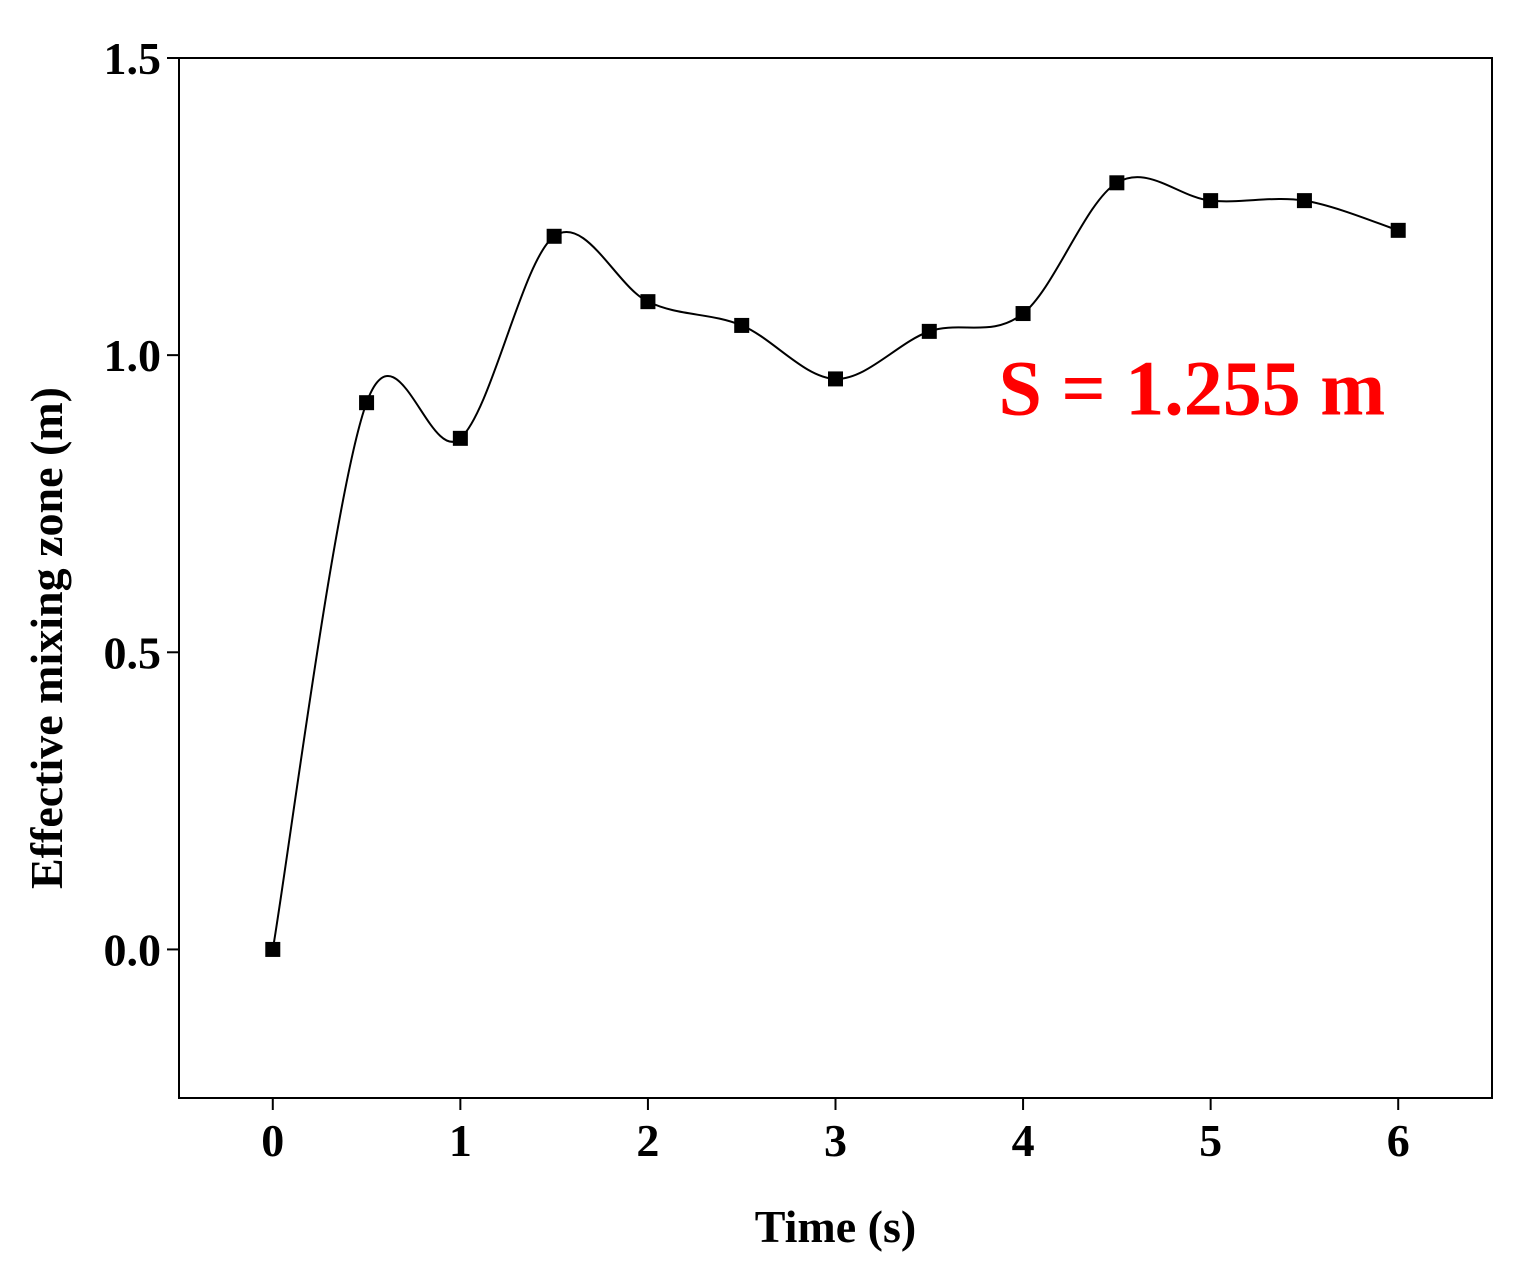 The image size is (1515, 1275). Describe the element at coordinates (46, 638) in the screenshot. I see `y-axis-label: Effective mixing zone (m)` at that location.